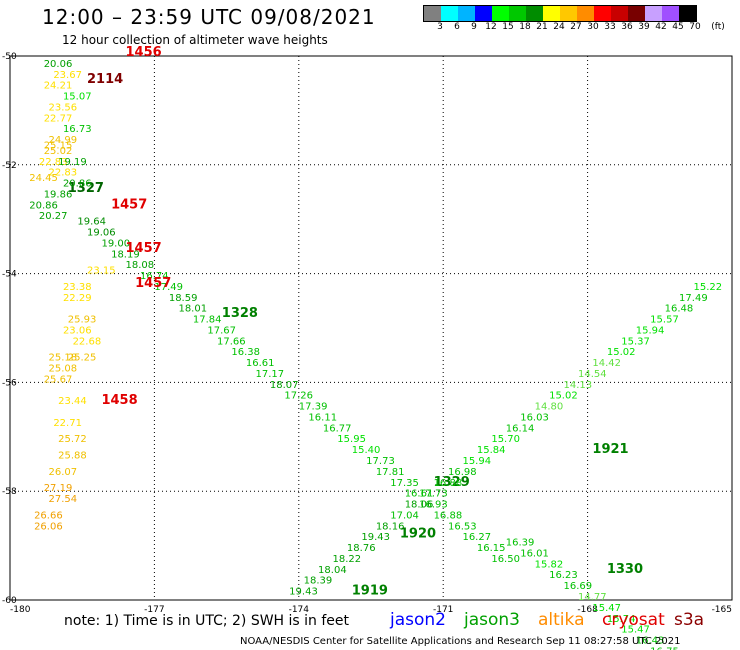 Image resolution: width=740 pixels, height=650 pixels. What do you see at coordinates (520, 543) in the screenshot?
I see `swh-value: 16.39` at bounding box center [520, 543].